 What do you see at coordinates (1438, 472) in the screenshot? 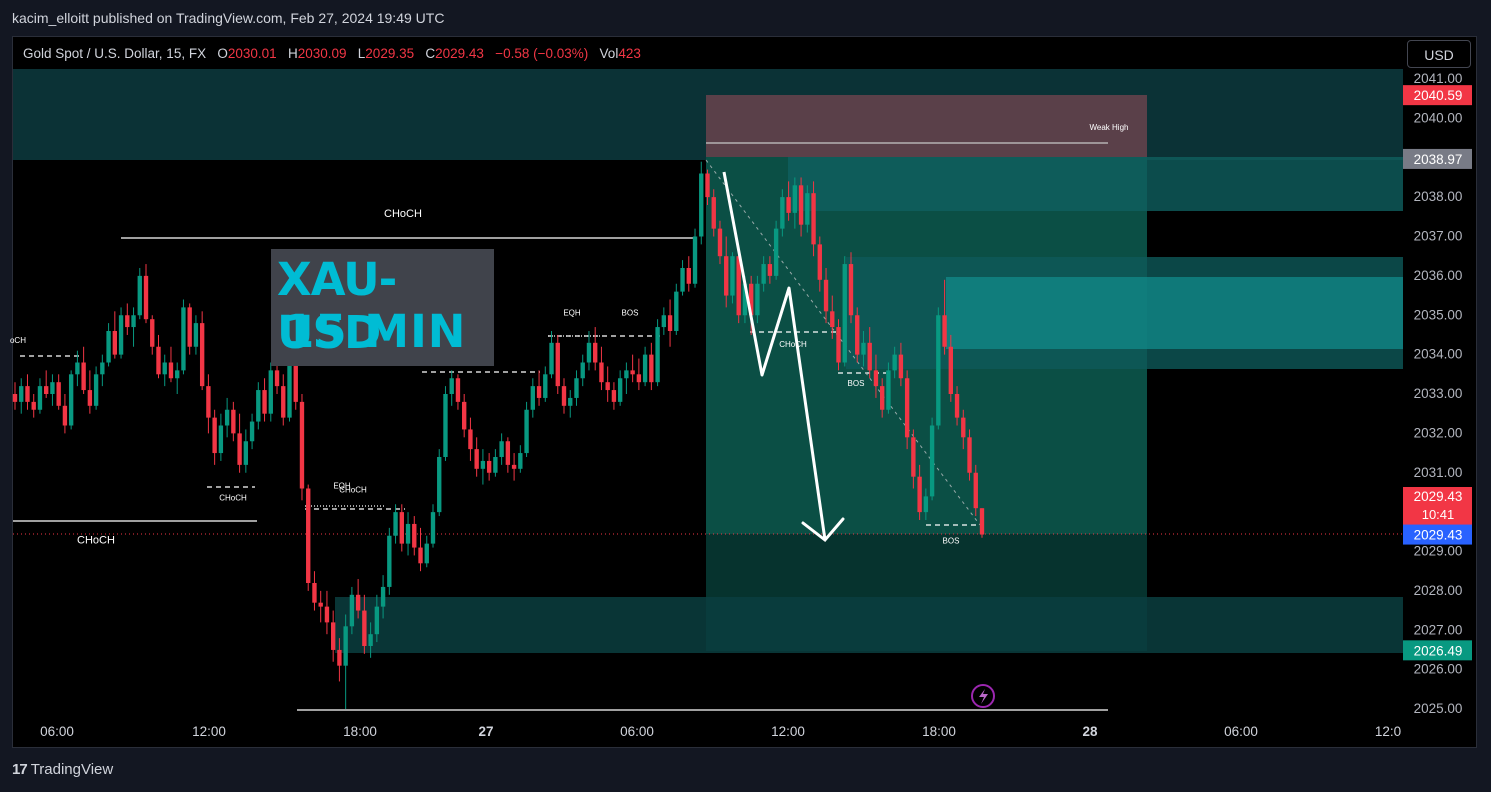
I see `y-tick-label: 2031.00` at bounding box center [1438, 472].